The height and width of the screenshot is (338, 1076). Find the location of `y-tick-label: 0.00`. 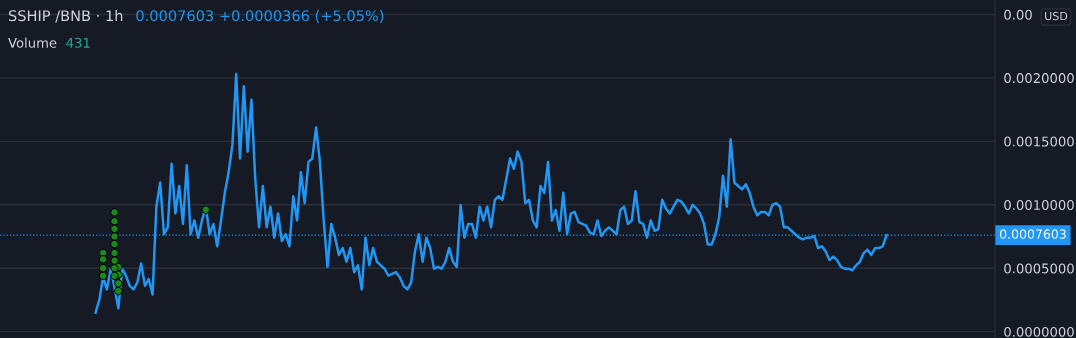

y-tick-label: 0.00 is located at coordinates (1018, 14).